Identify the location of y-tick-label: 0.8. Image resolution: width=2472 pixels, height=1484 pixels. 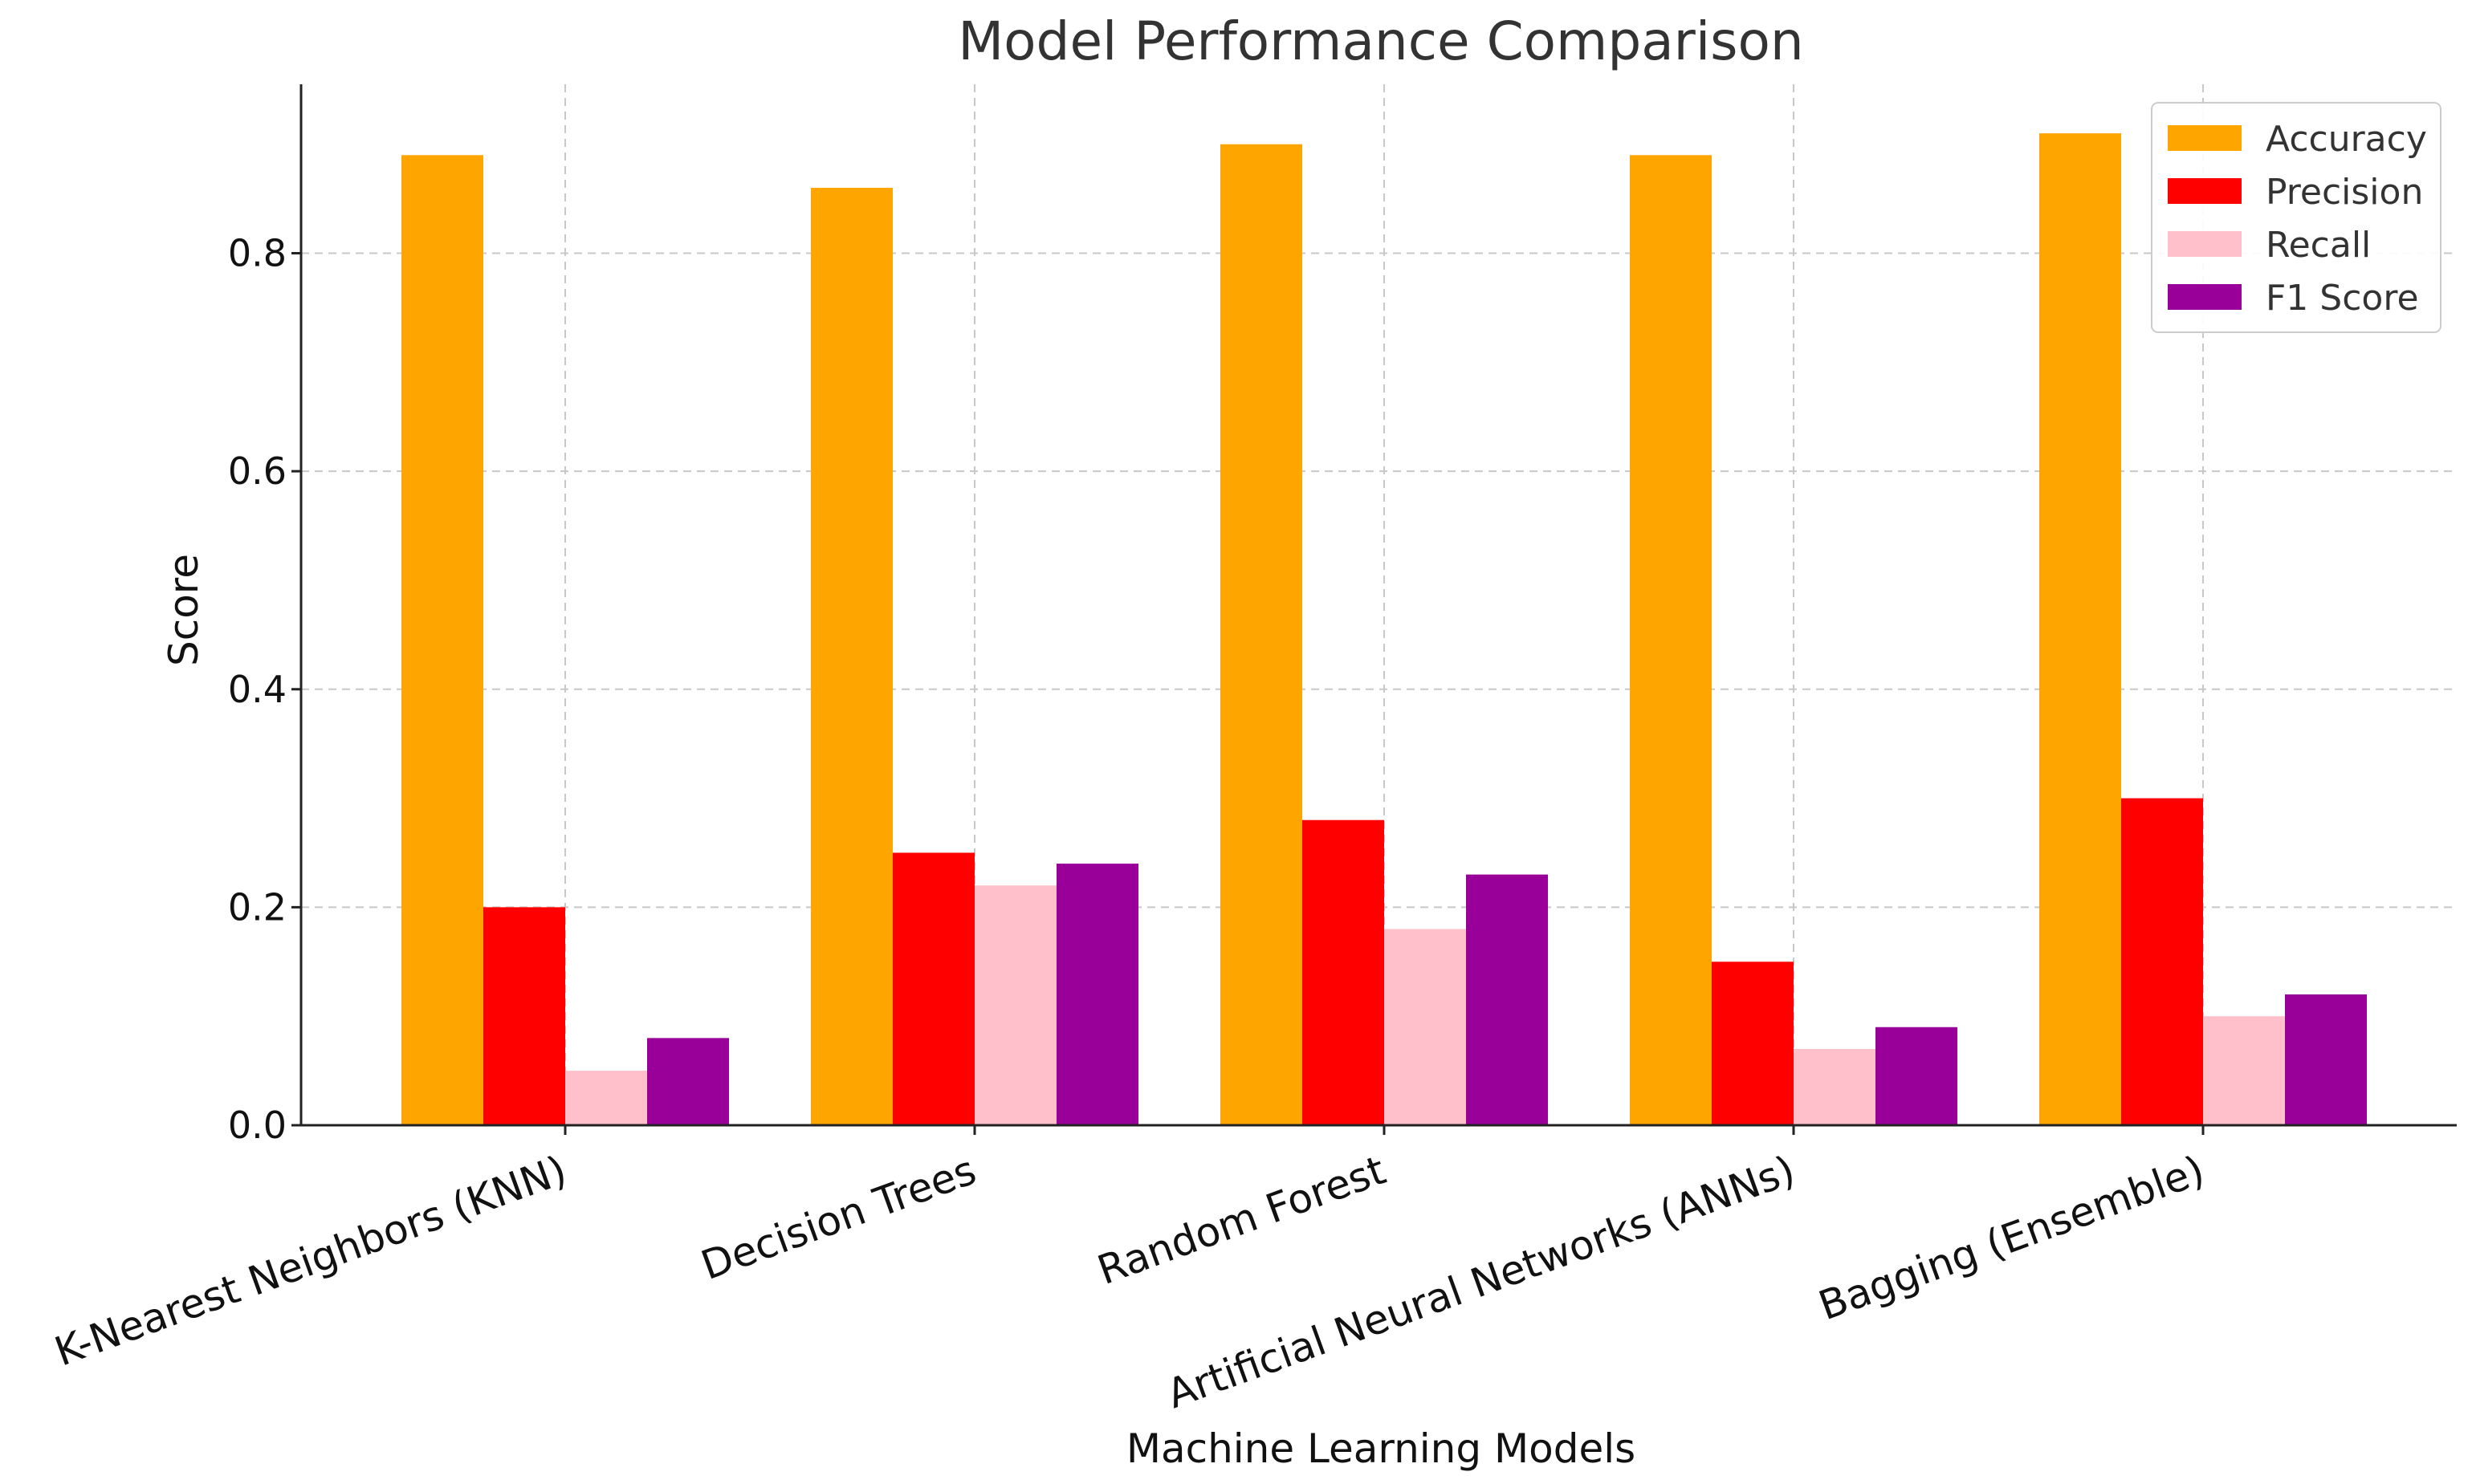
(257, 253).